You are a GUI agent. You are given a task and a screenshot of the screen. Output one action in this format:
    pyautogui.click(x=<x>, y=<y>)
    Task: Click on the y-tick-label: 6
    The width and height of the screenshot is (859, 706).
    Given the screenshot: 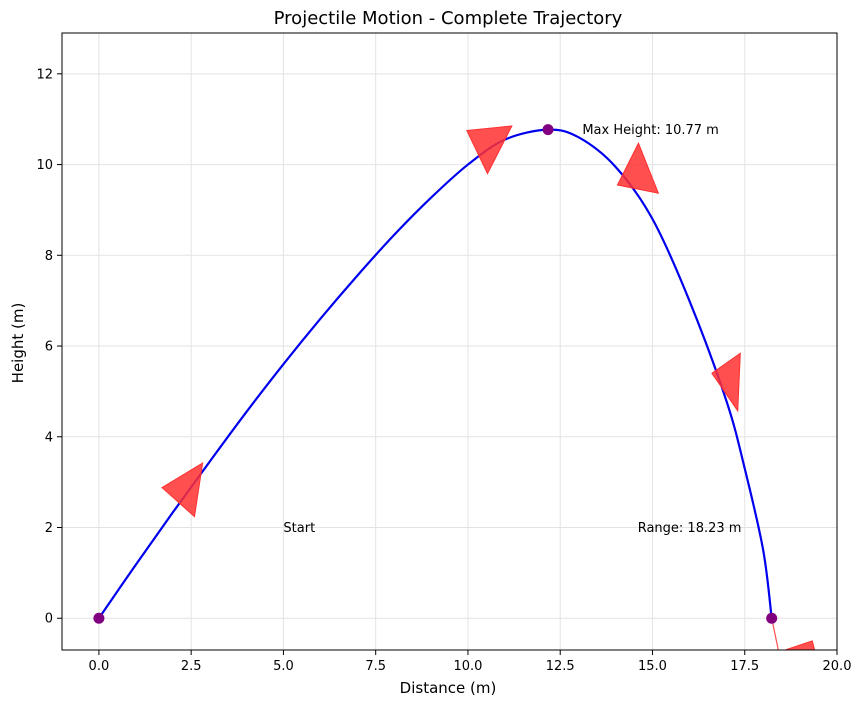 What is the action you would take?
    pyautogui.click(x=49, y=347)
    